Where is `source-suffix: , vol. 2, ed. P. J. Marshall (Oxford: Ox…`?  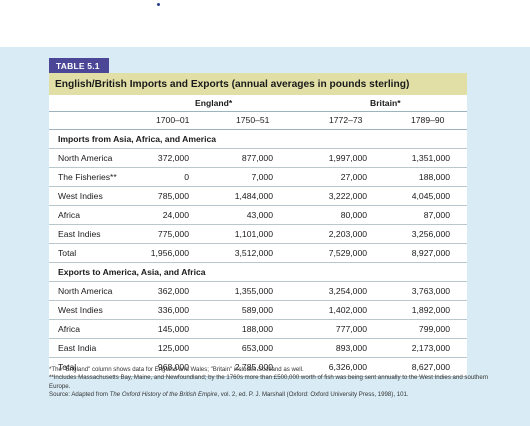
source-suffix: , vol. 2, ed. P. J. Marshall (Oxford: Ox… is located at coordinates (313, 395).